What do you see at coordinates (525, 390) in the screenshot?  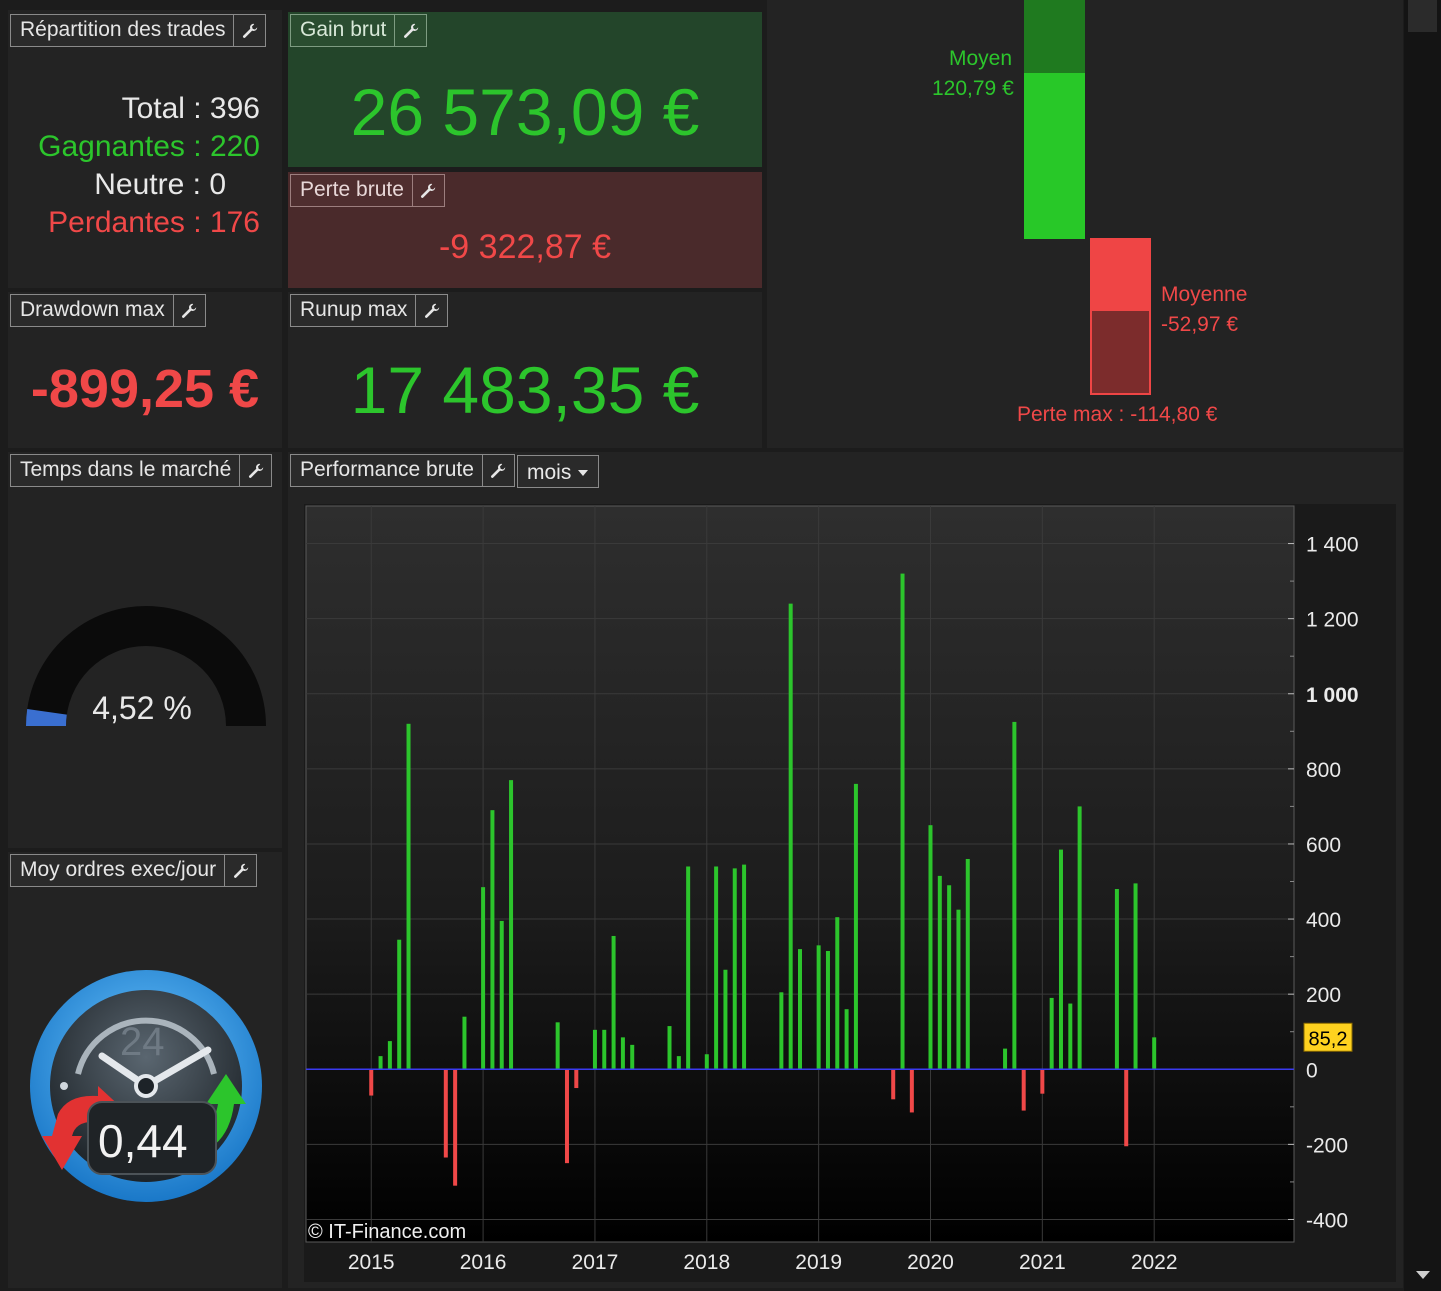 I see `runup-value: 17 483,35 €` at bounding box center [525, 390].